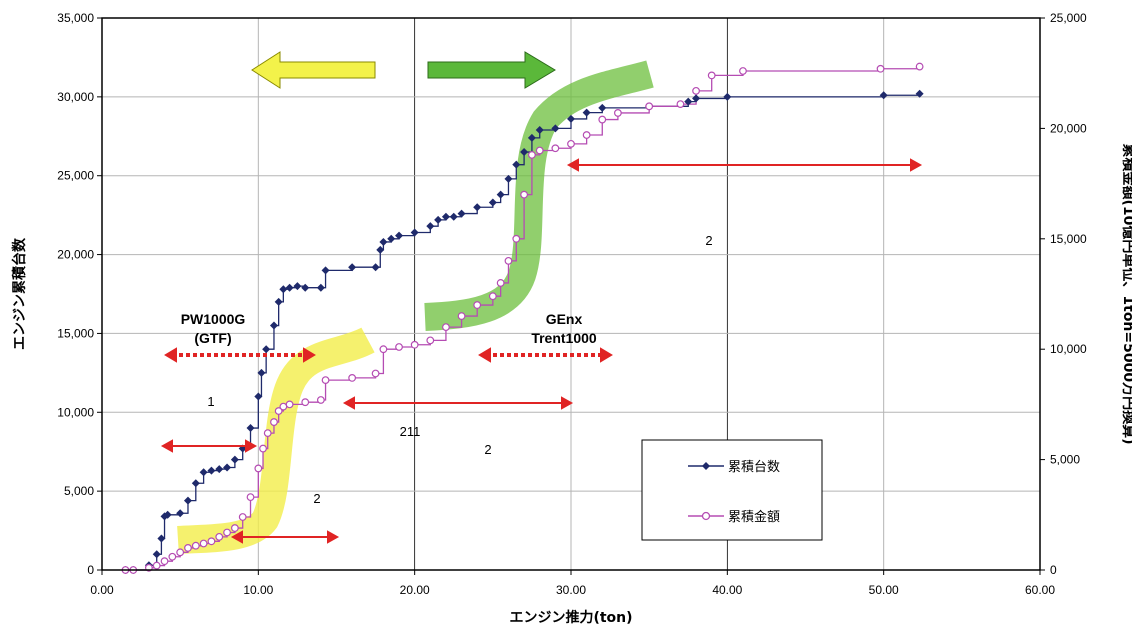 The height and width of the screenshot is (630, 1132). I want to click on y2-tick-label: 20,000, so click(1068, 128).